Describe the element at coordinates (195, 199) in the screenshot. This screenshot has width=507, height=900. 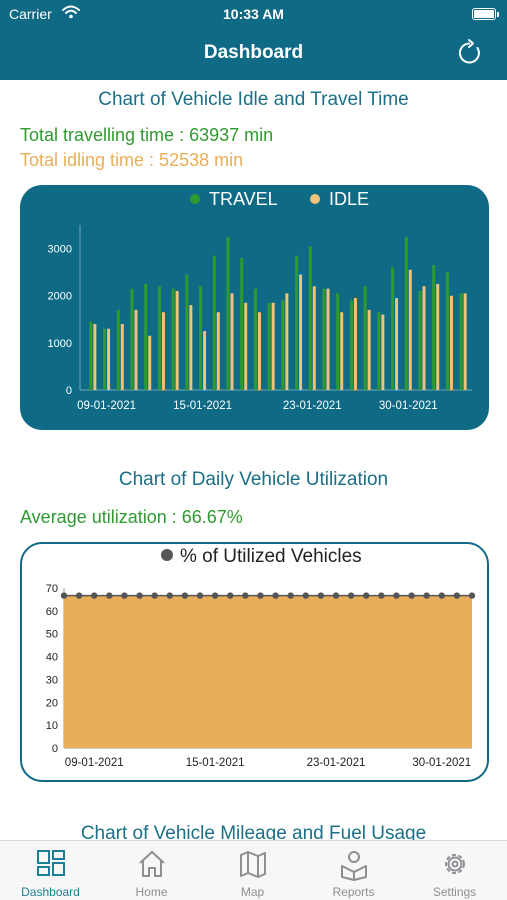
I see `legend-marker-travel` at that location.